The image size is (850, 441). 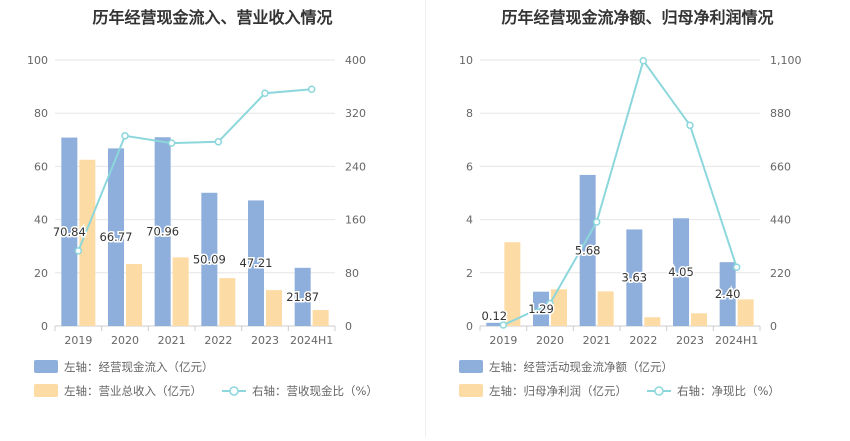 What do you see at coordinates (352, 273) in the screenshot?
I see `right-axis-tick: 80` at bounding box center [352, 273].